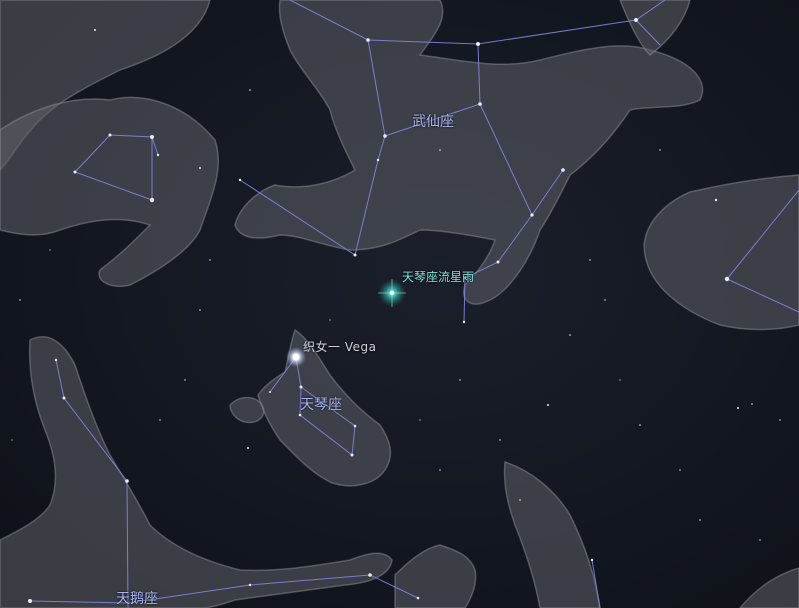  What do you see at coordinates (596, 583) in the screenshot?
I see `lower-right-lines` at bounding box center [596, 583].